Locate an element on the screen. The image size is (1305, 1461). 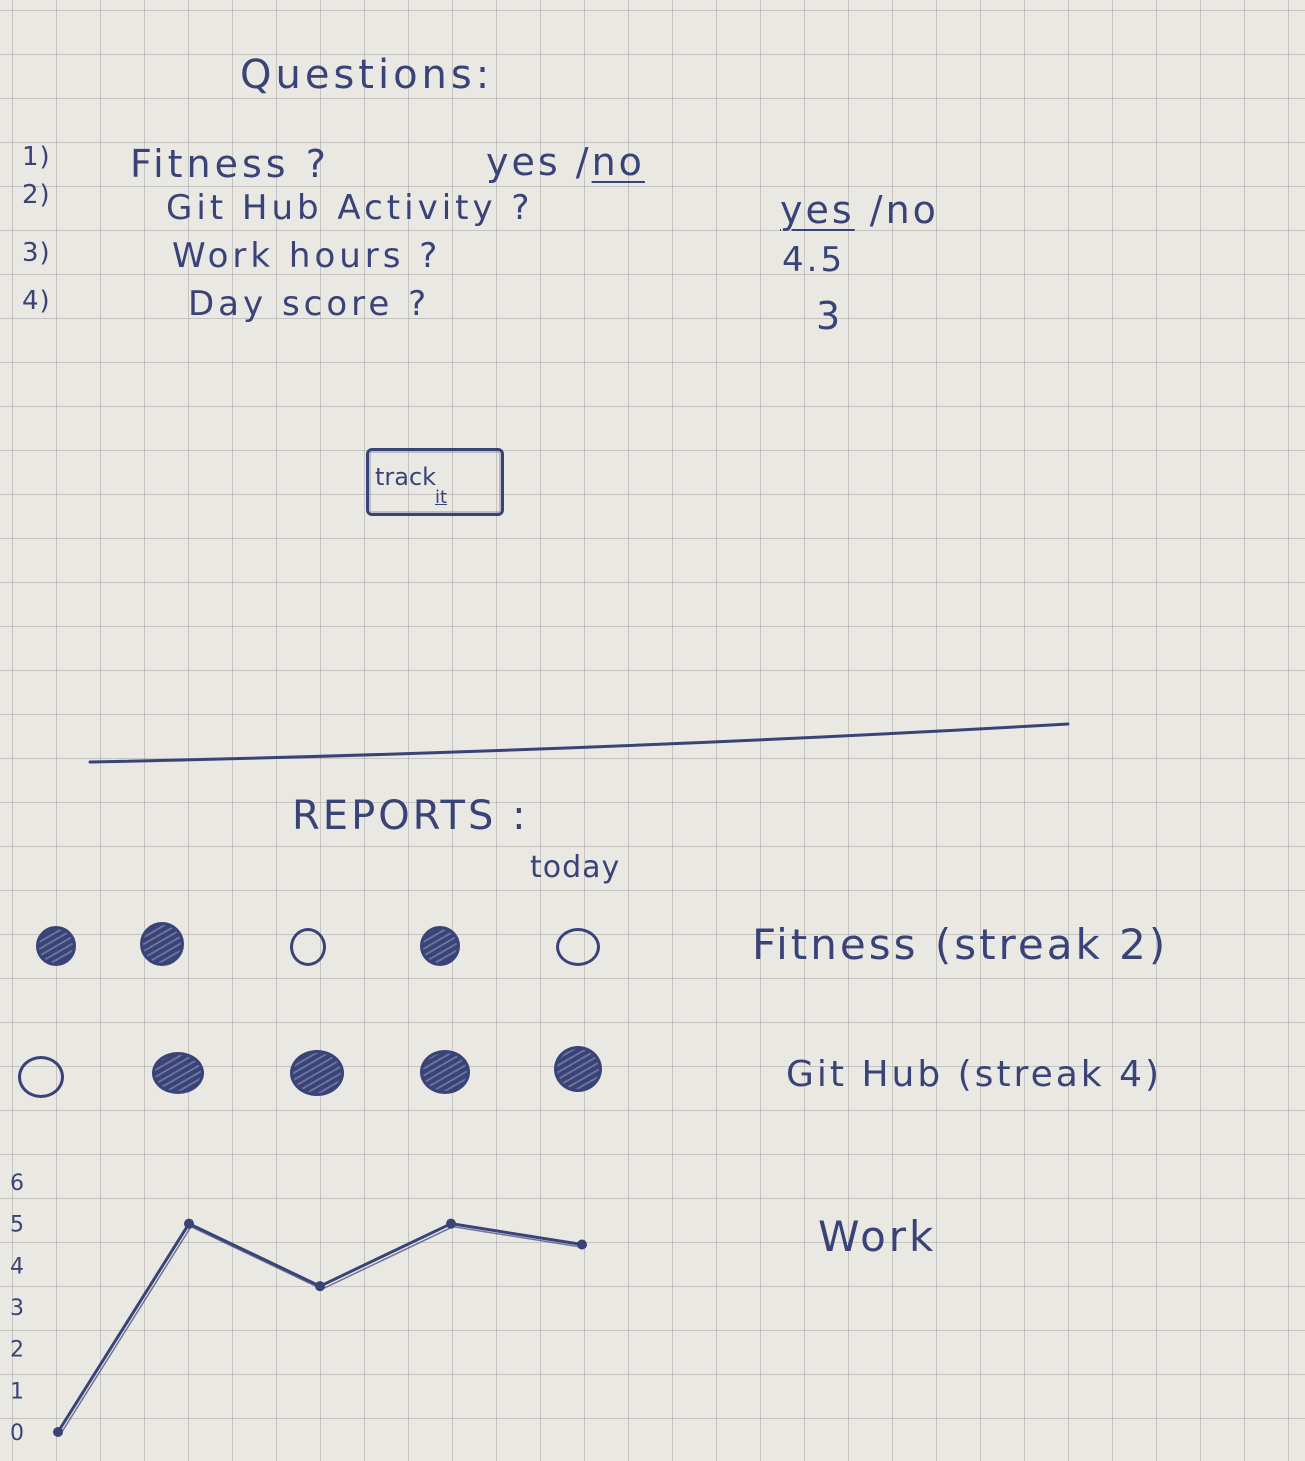
github-answer-yes: yes is located at coordinates (817, 210).